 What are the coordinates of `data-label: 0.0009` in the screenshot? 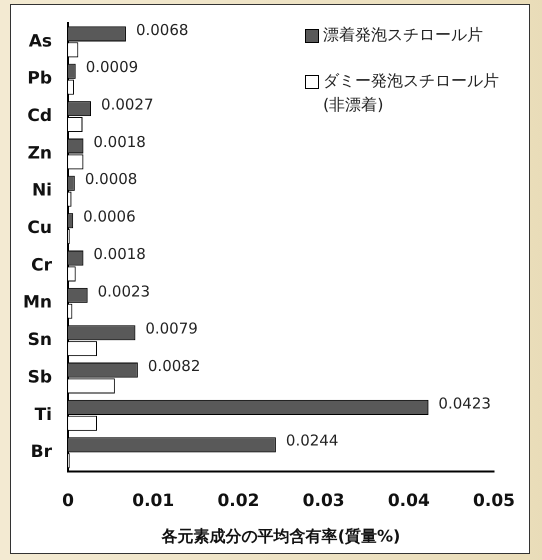 It's located at (112, 67).